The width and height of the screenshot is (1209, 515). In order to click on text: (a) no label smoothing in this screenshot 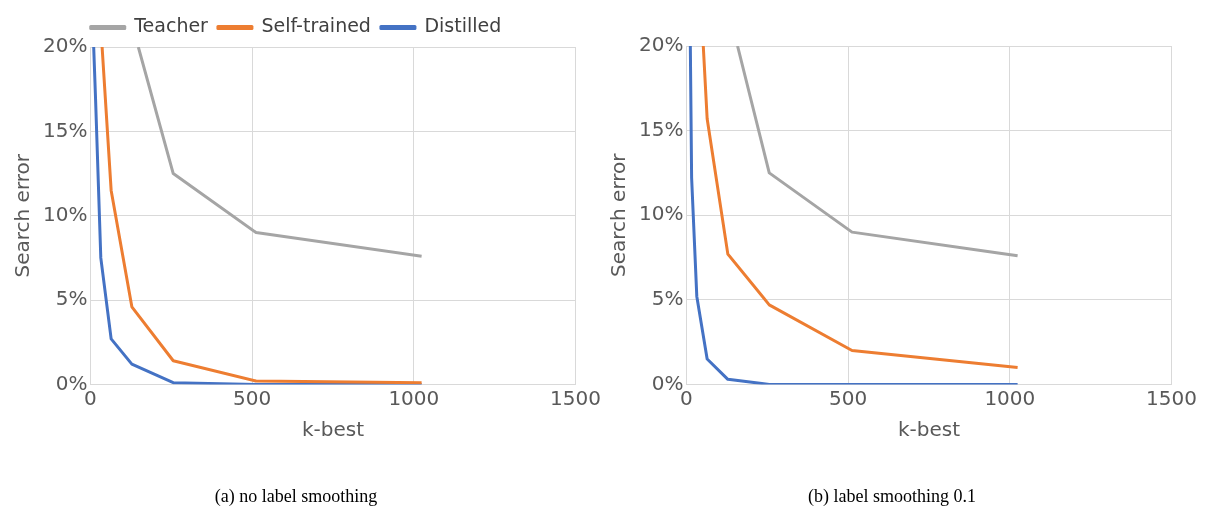, I will do `click(296, 496)`.